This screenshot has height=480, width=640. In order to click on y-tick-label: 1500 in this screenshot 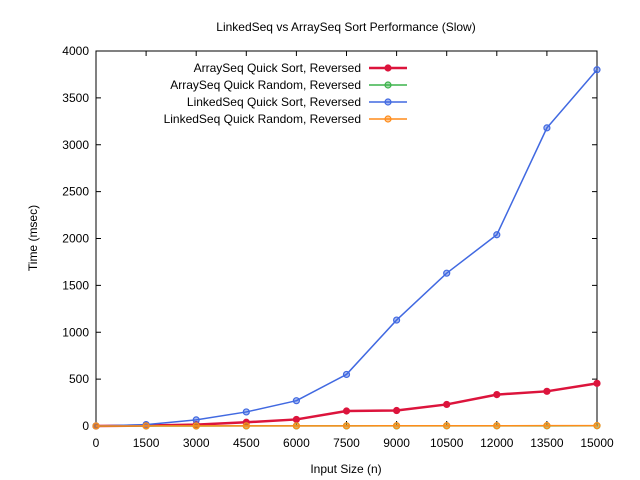, I will do `click(75, 285)`.